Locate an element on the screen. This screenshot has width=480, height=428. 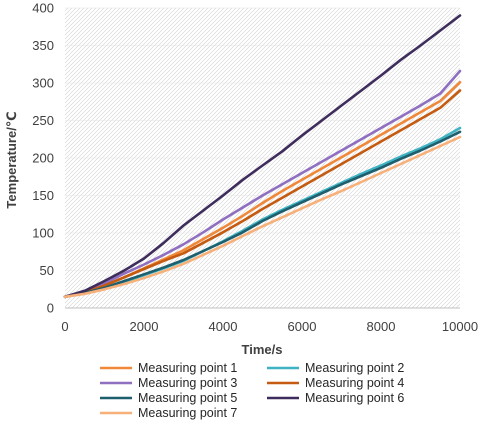
y-tick-label: 400 is located at coordinates (43, 8).